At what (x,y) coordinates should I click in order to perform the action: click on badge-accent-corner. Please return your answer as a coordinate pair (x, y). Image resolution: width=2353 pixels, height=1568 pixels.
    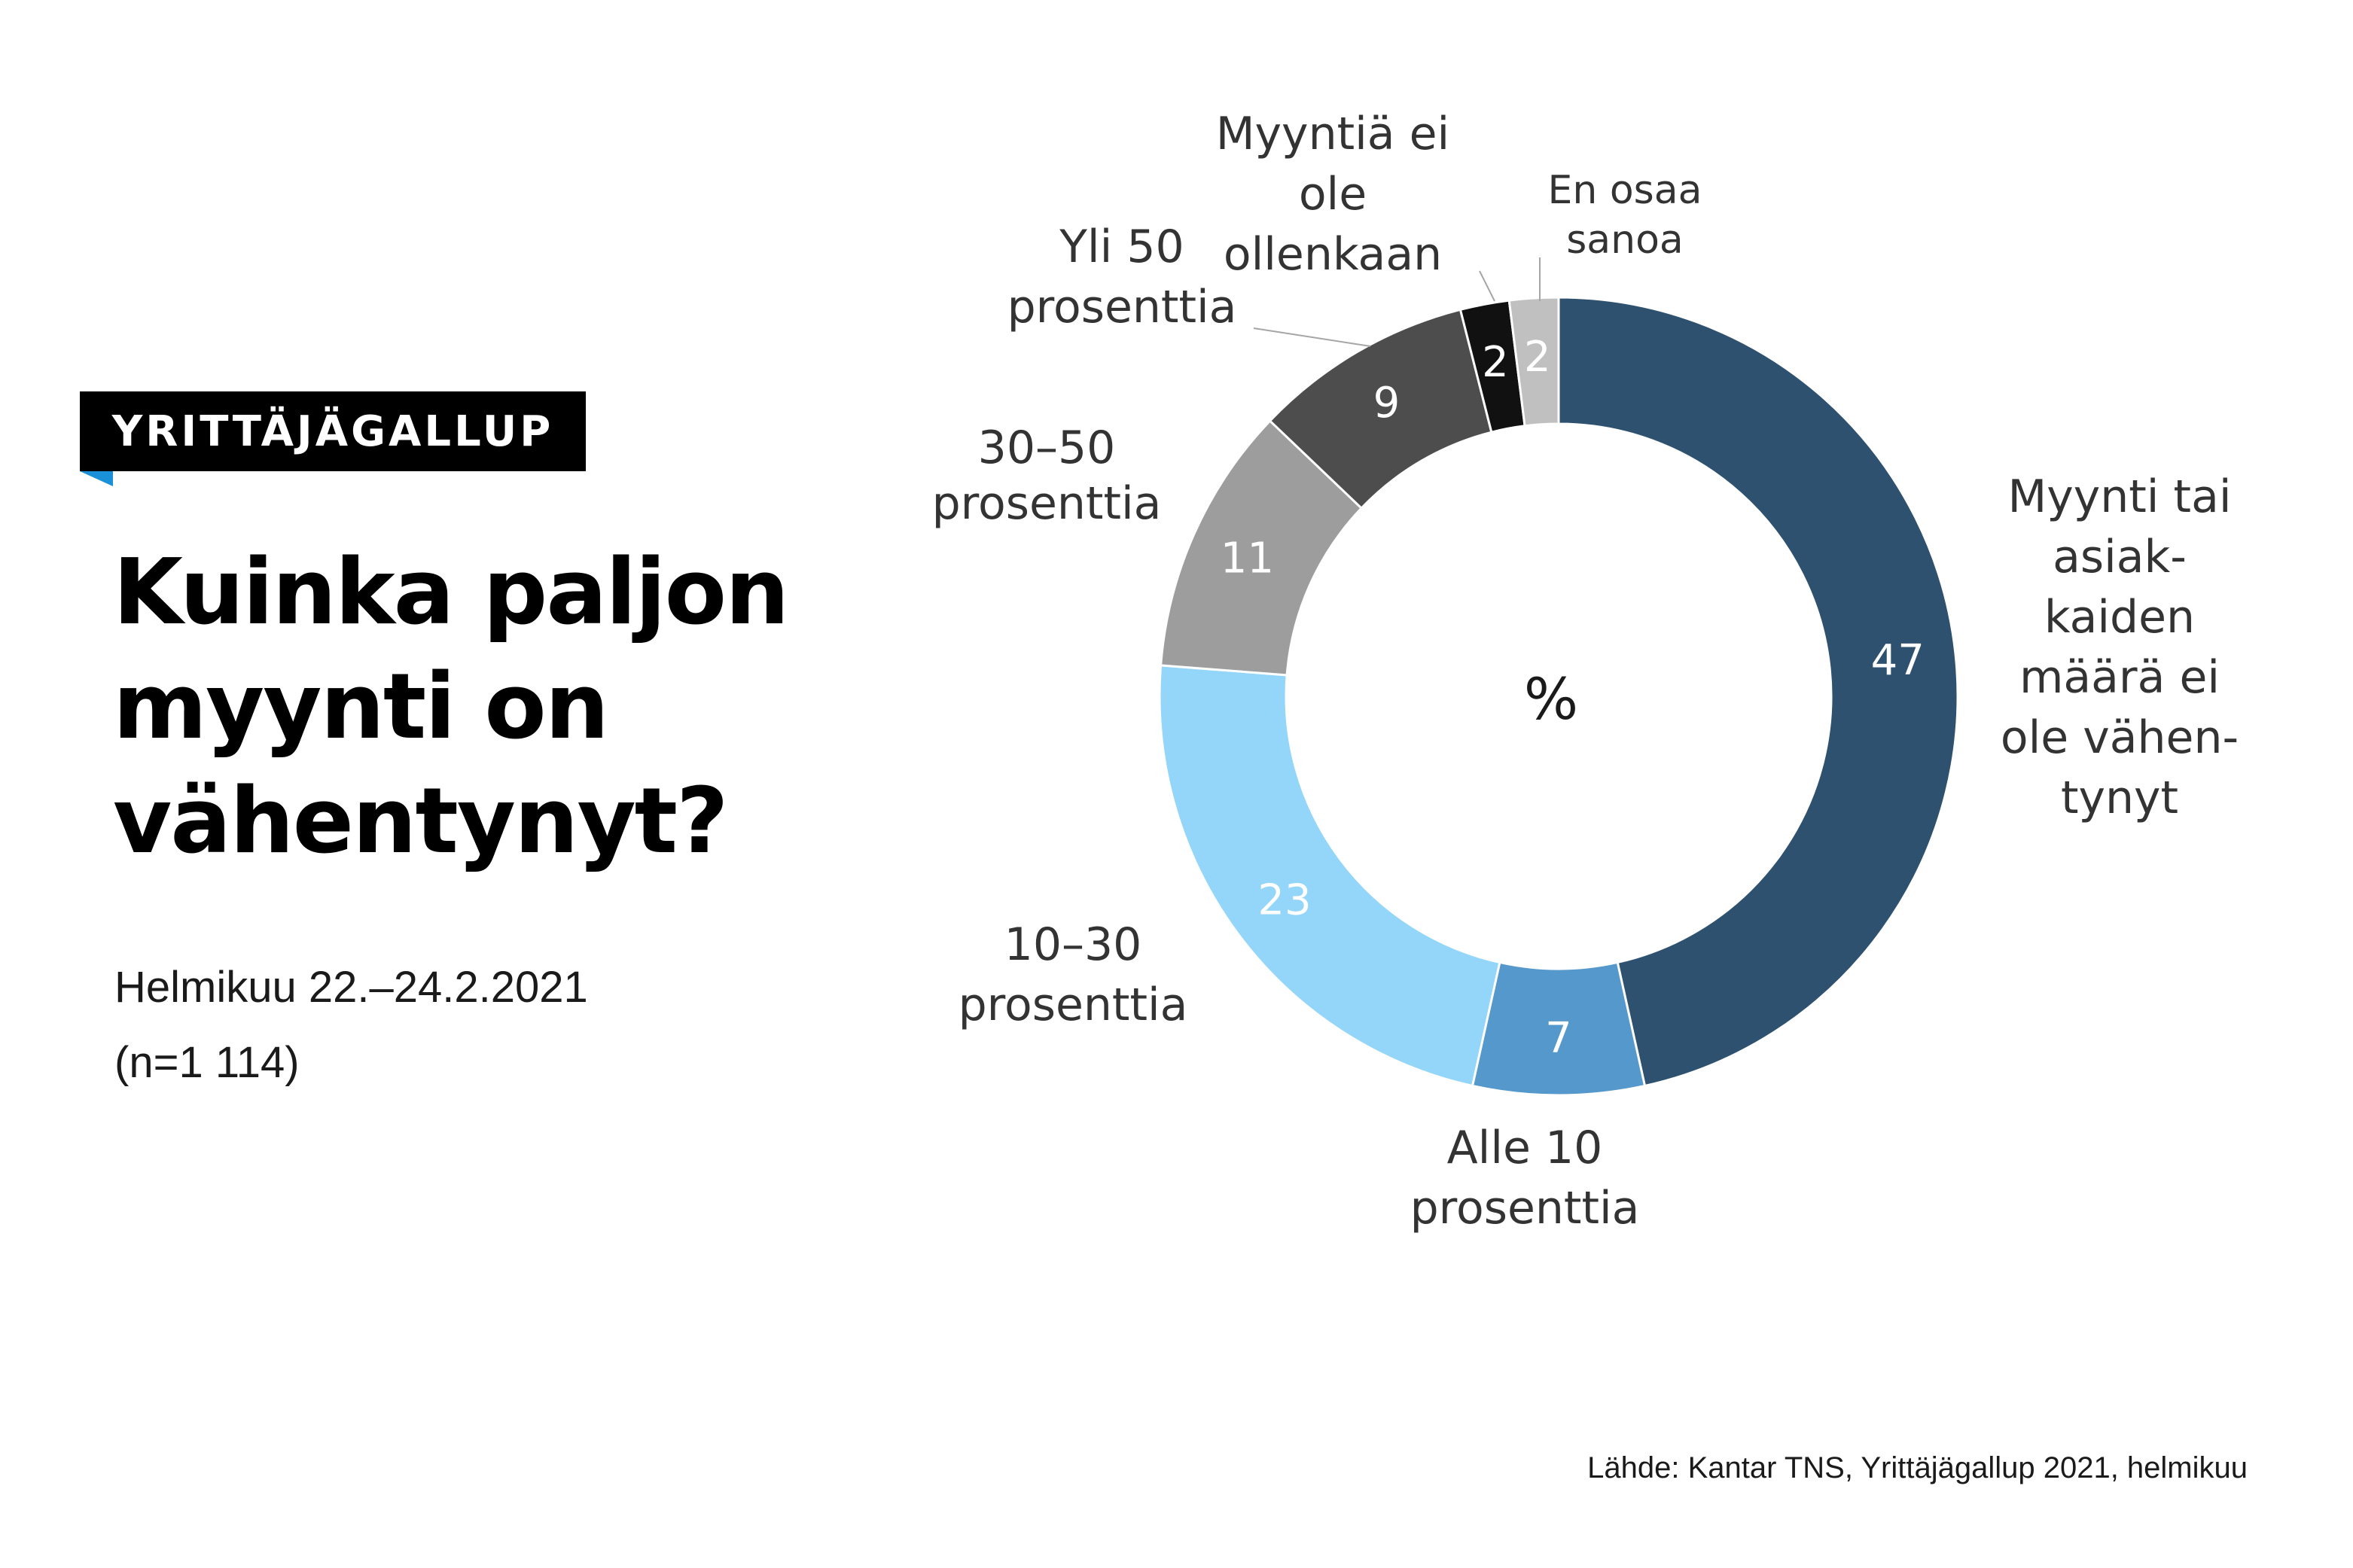
    Looking at the image, I should click on (96, 478).